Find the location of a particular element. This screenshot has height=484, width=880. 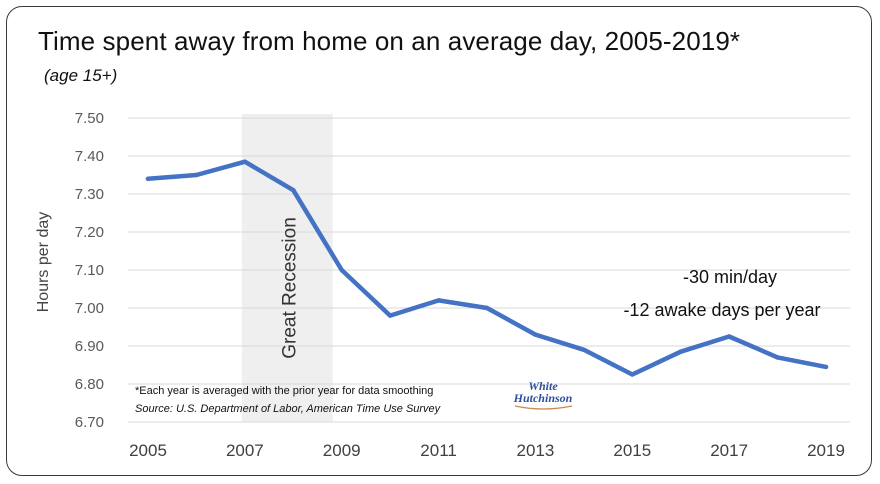

recession-shaded-region is located at coordinates (287, 268).